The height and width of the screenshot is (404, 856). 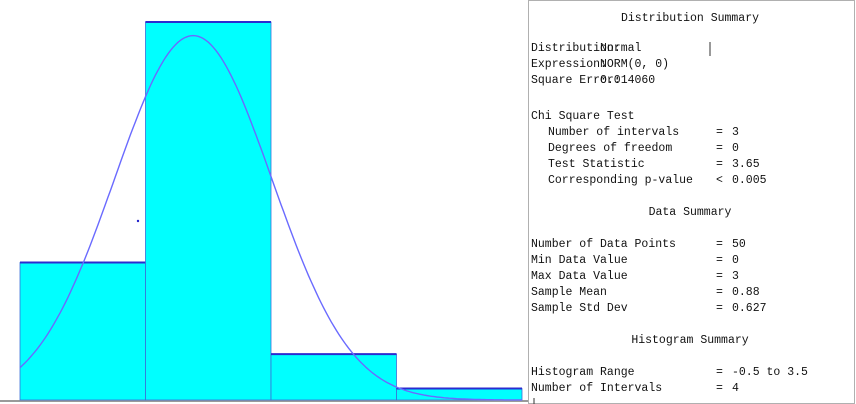 What do you see at coordinates (576, 48) in the screenshot?
I see `summary-label: Distribution:` at bounding box center [576, 48].